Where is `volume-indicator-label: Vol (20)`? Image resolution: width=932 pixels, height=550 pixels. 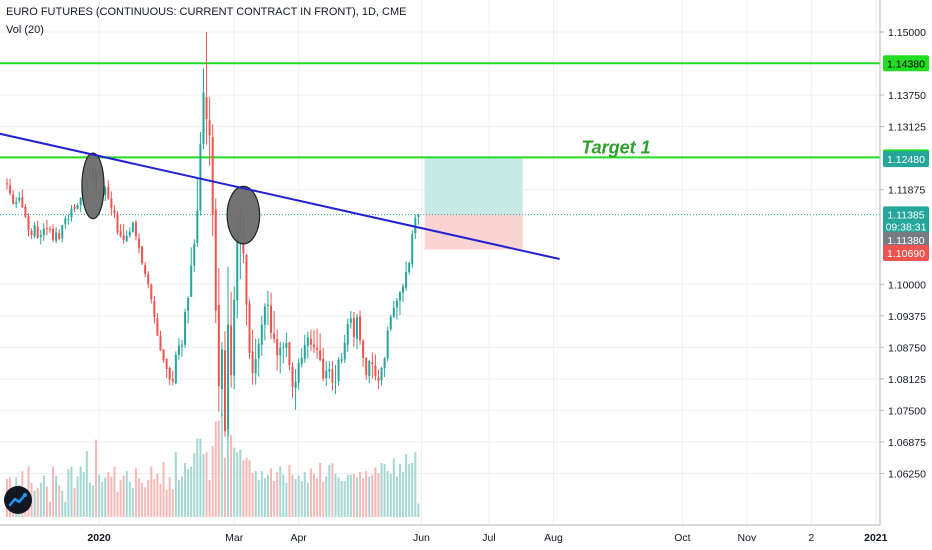
volume-indicator-label: Vol (20) is located at coordinates (25, 30).